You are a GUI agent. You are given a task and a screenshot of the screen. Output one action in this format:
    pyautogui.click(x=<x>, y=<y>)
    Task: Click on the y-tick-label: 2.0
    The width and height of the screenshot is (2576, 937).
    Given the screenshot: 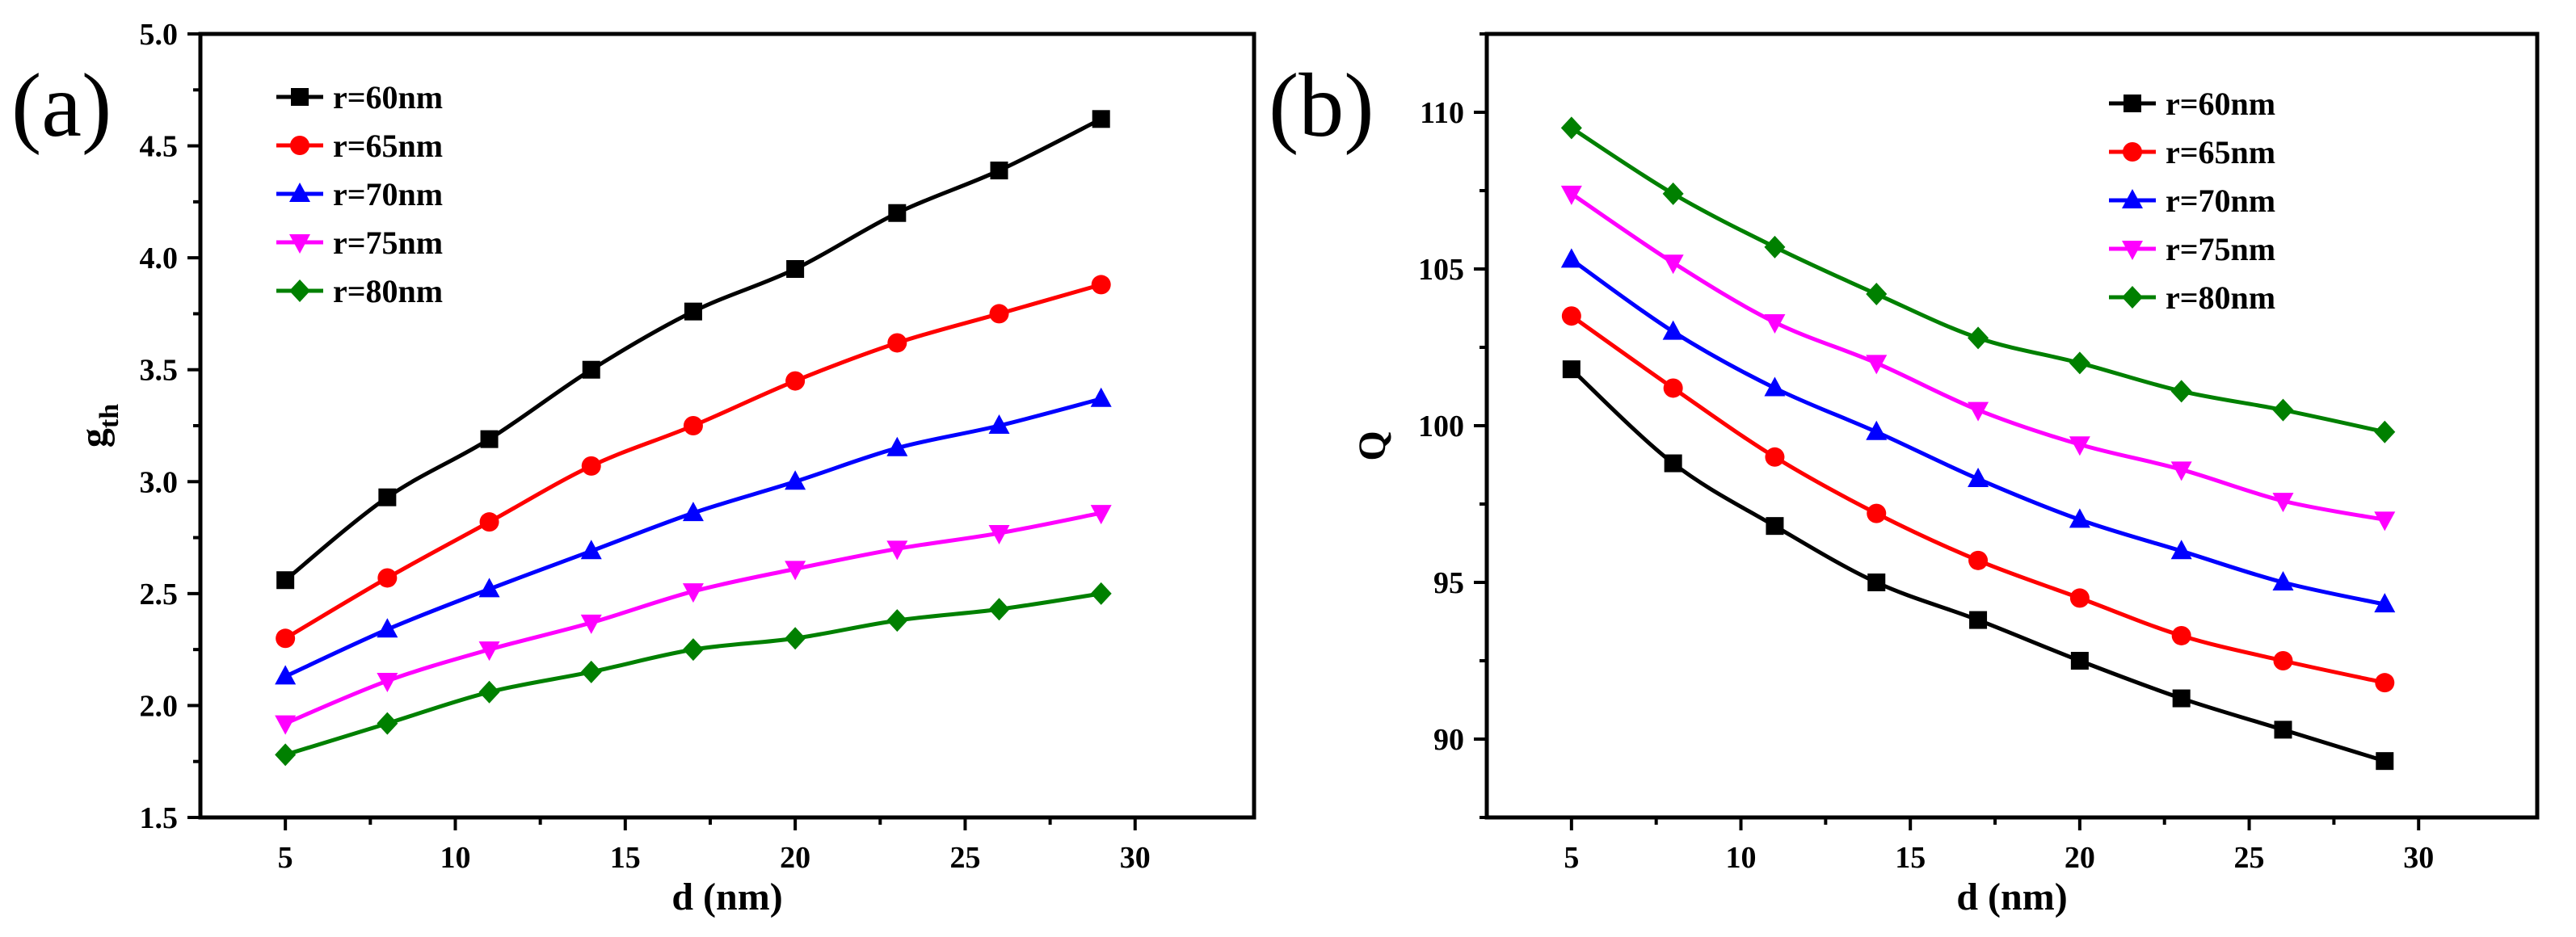 What is the action you would take?
    pyautogui.click(x=159, y=706)
    